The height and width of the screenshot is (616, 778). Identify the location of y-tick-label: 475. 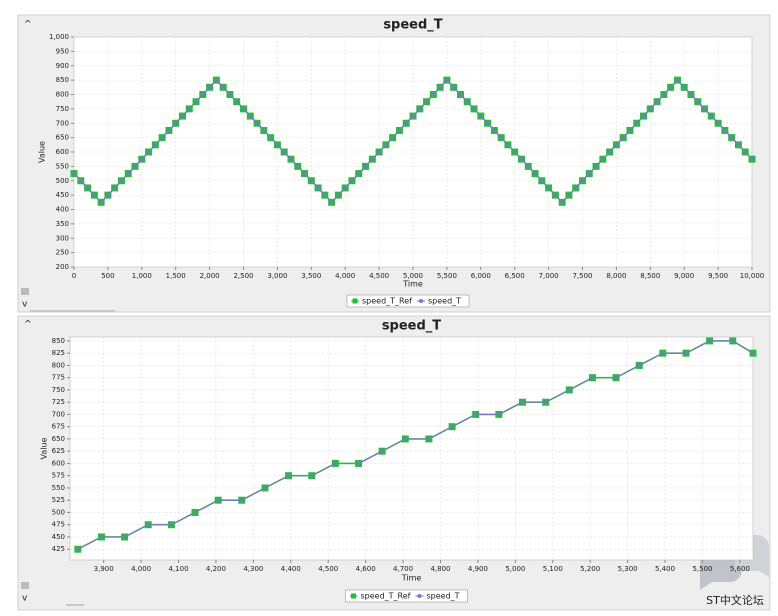
(58, 525).